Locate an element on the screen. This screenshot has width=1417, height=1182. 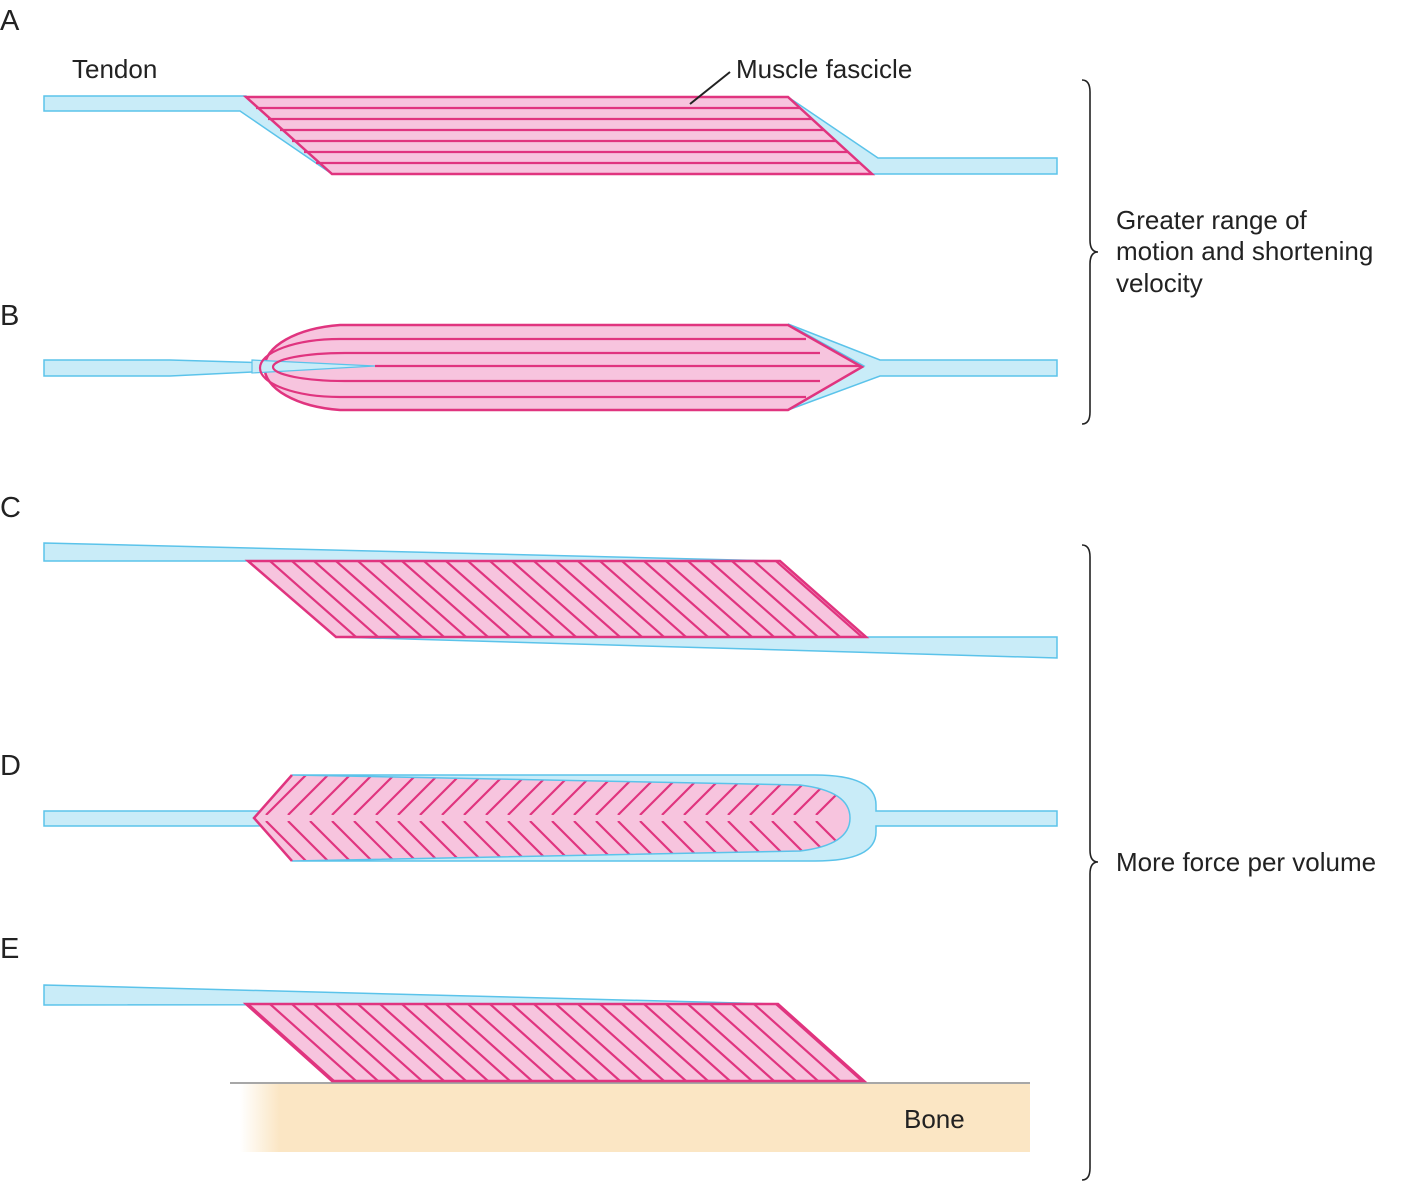
muscle-fascicle-label: Muscle fascicle is located at coordinates (824, 69).